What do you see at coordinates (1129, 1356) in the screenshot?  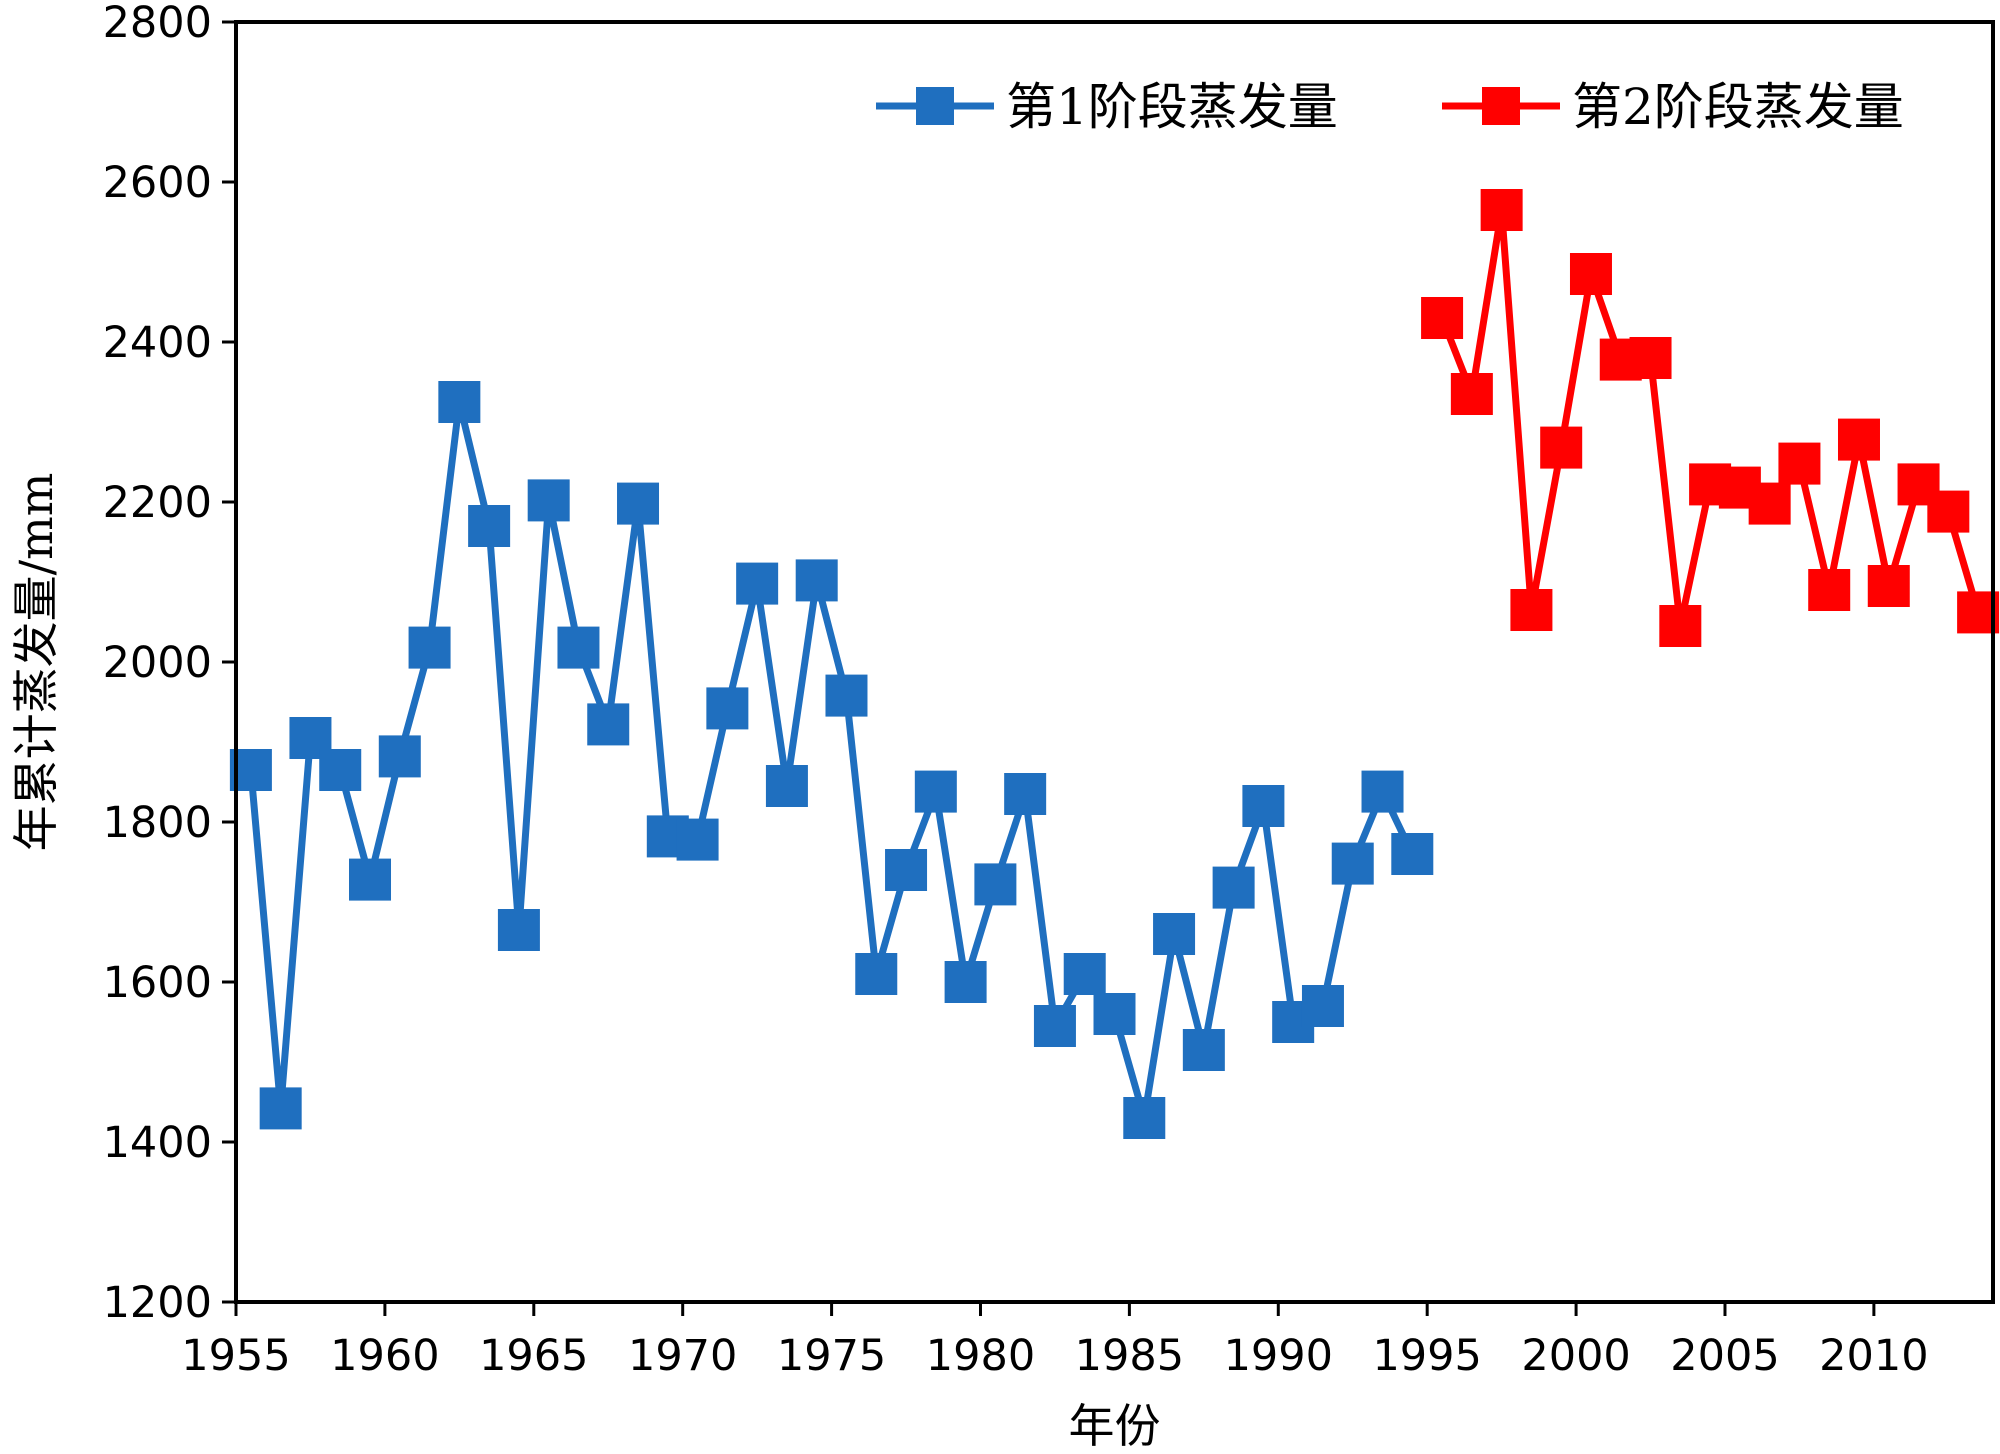 I see `x-tick-label: 1985` at bounding box center [1129, 1356].